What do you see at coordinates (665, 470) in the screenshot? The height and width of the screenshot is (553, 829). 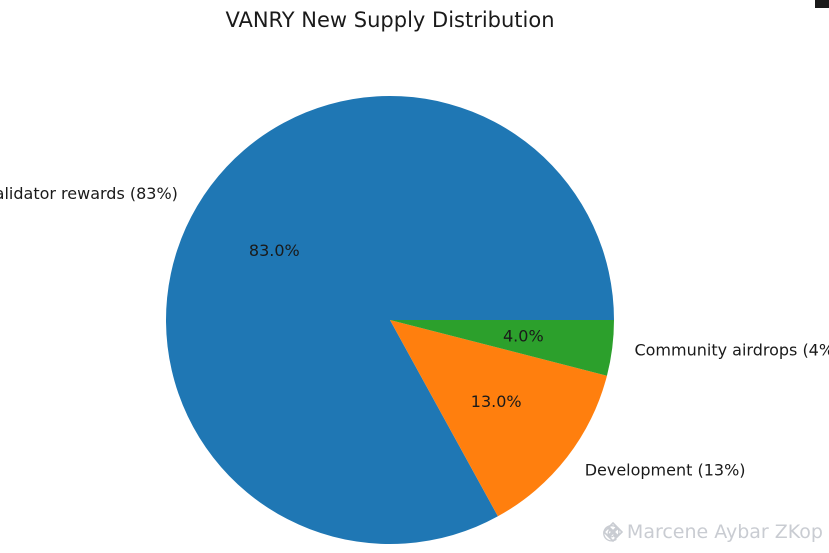 I see `slice-label-1: Development (13%)` at bounding box center [665, 470].